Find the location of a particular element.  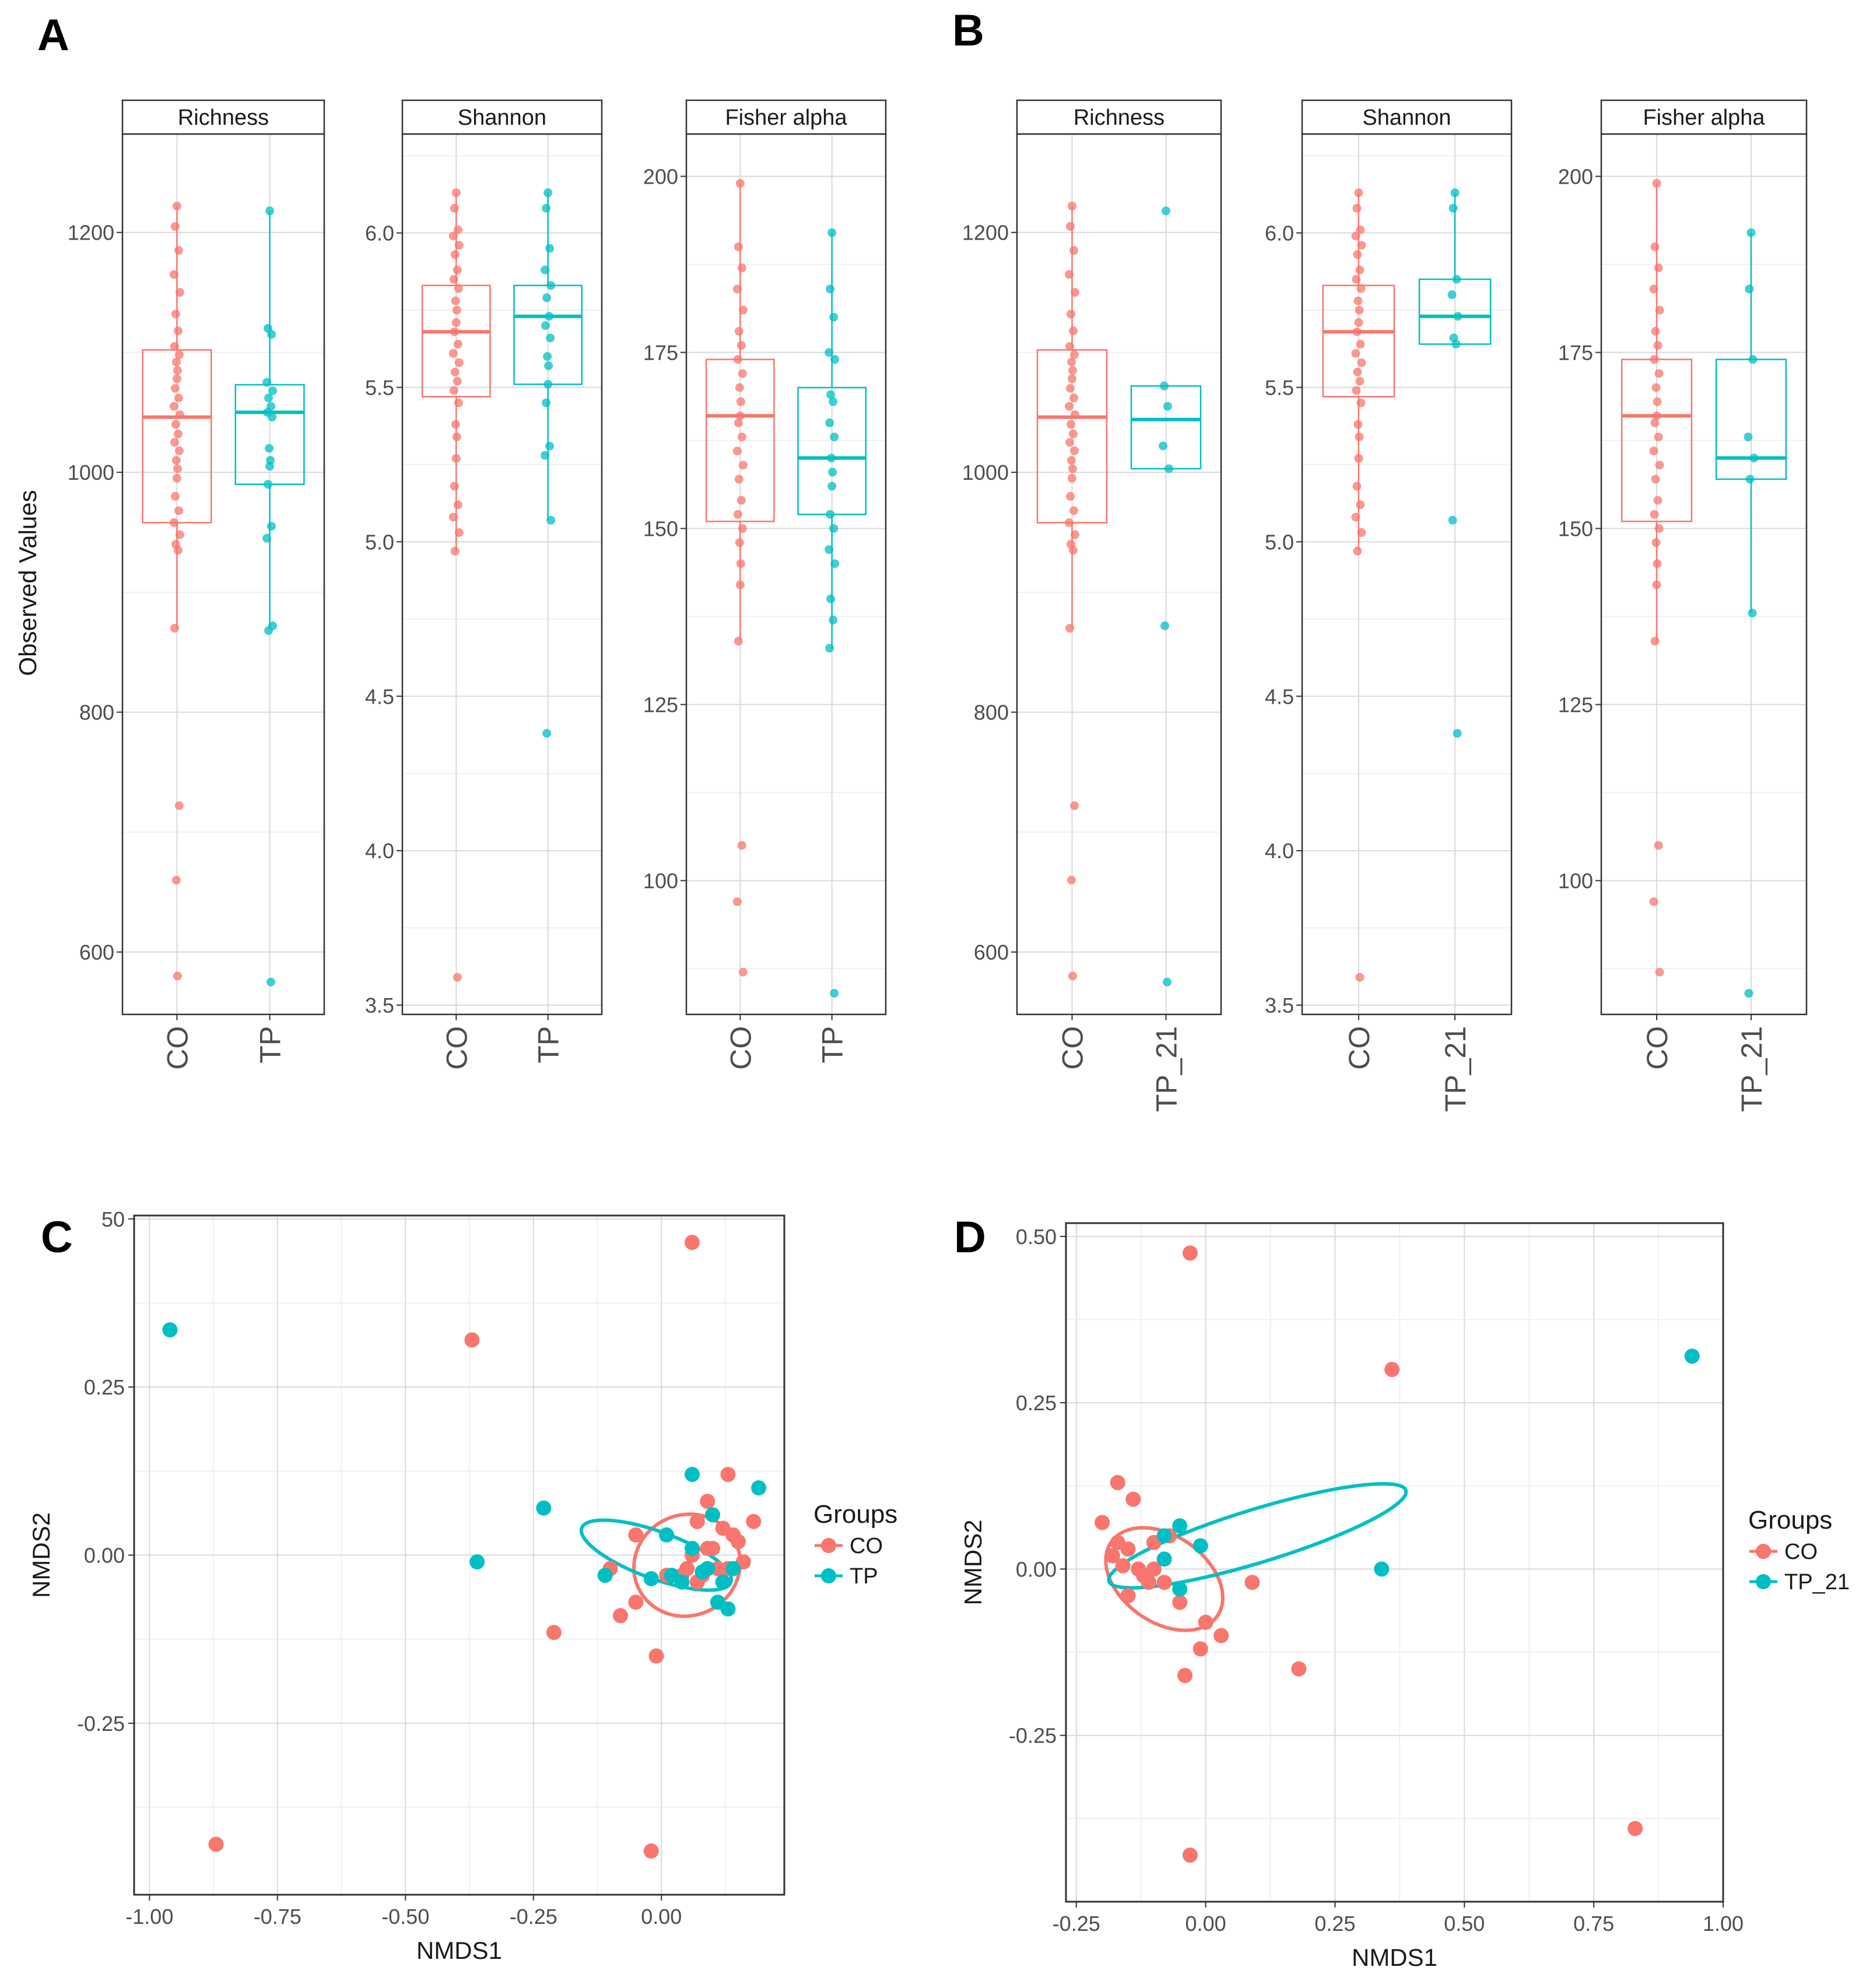

y-tick-label: 800 is located at coordinates (991, 713).